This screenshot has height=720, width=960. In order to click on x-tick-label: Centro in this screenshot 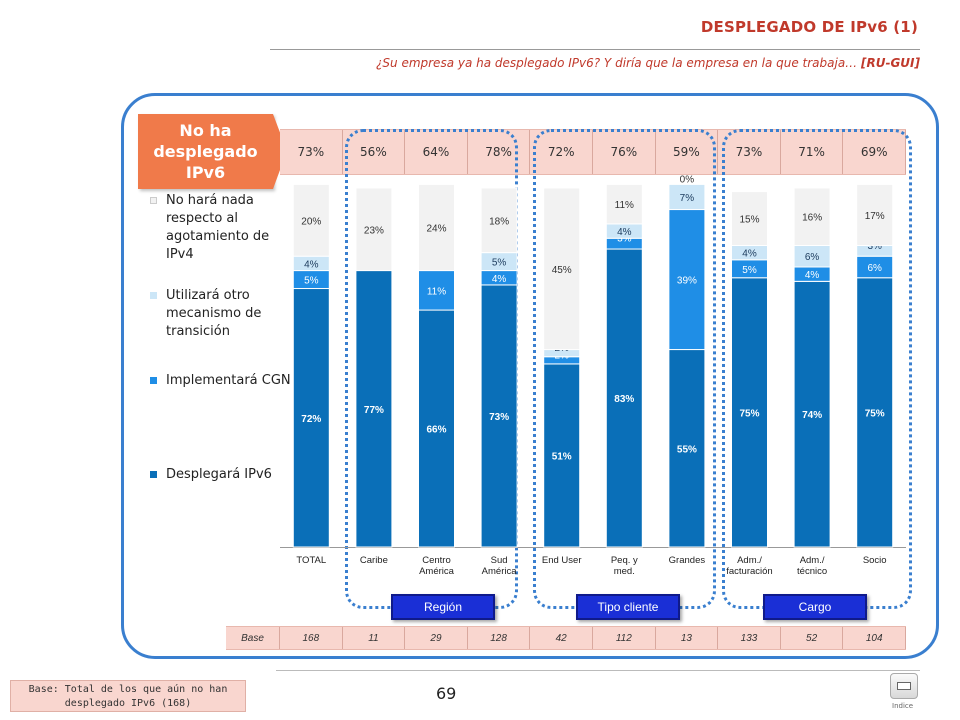, I will do `click(436, 560)`.